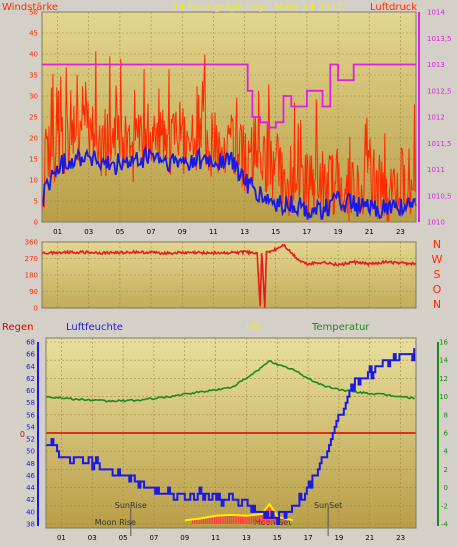 This screenshot has width=458, height=547. Describe the element at coordinates (444, 506) in the screenshot. I see `temperature-y-tick-label: -2` at that location.